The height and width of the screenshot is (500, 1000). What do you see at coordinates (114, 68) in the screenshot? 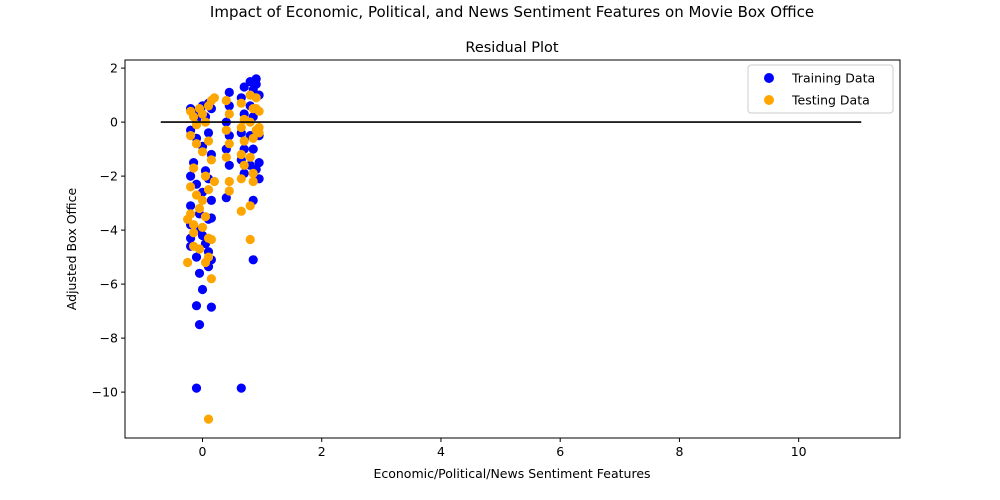
I see `y-tick-label: 2` at bounding box center [114, 68].